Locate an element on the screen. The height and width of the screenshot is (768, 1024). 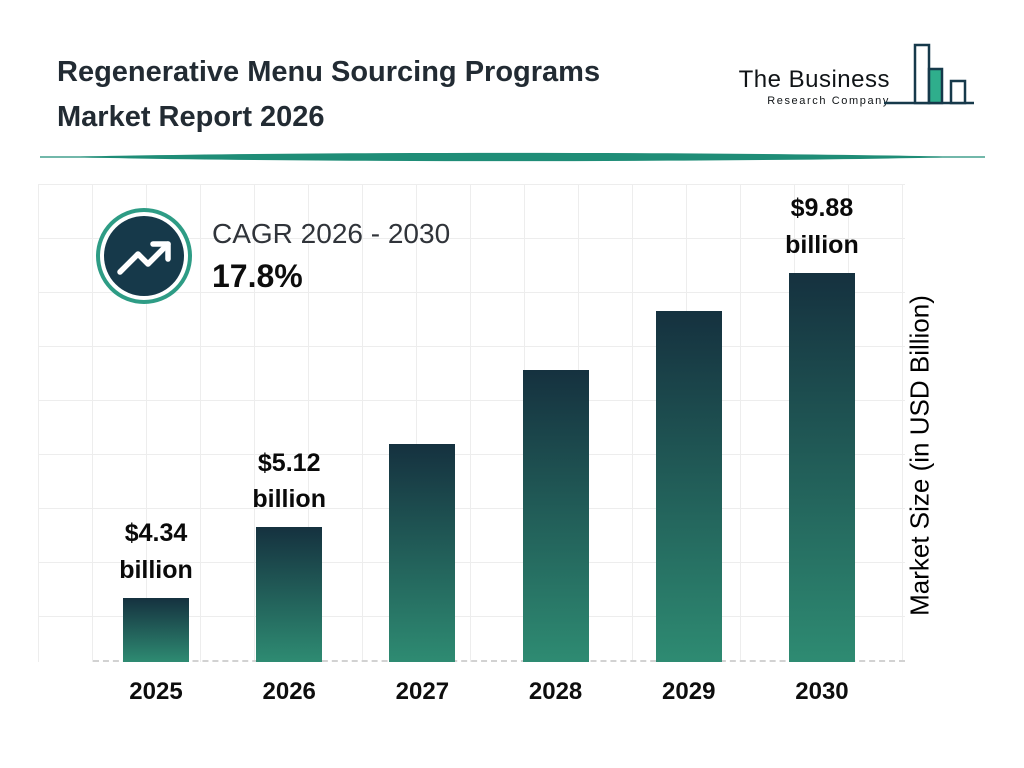
bar-slot: $5.12 billion 2026 is located at coordinates (289, 444).